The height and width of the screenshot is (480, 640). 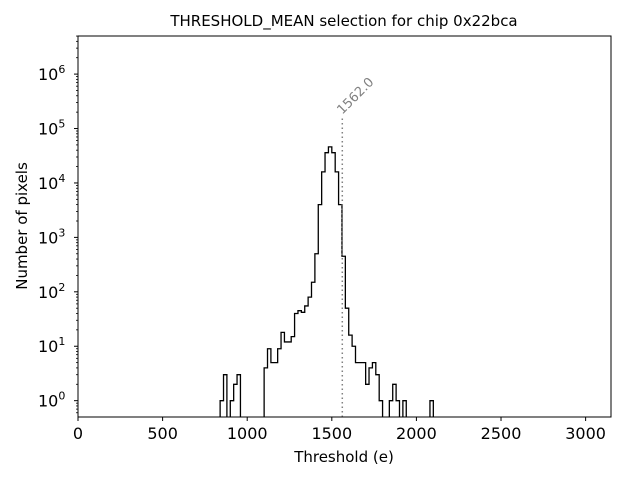 What do you see at coordinates (51, 236) in the screenshot?
I see `y-tick-label: 10³` at bounding box center [51, 236].